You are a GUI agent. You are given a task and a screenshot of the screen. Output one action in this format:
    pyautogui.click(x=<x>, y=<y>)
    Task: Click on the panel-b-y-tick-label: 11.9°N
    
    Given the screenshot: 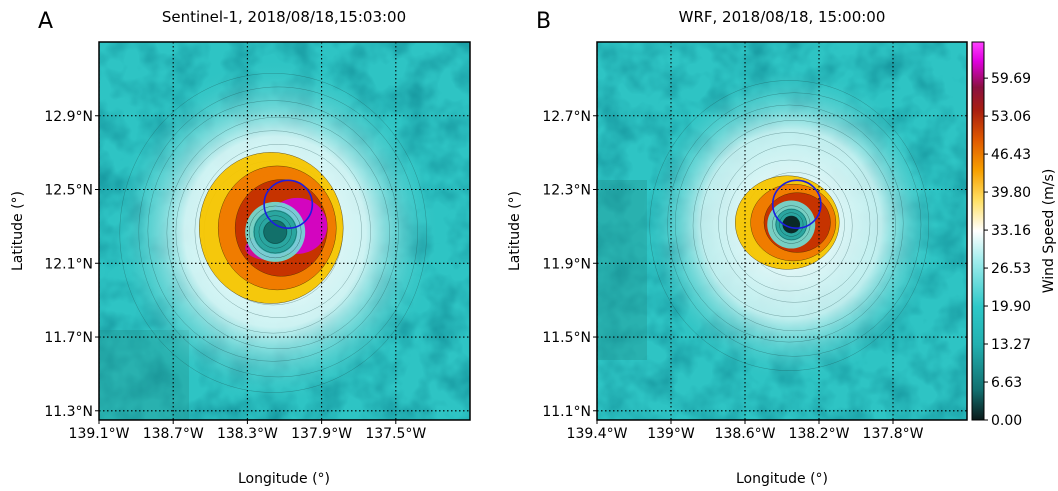 What is the action you would take?
    pyautogui.click(x=566, y=264)
    